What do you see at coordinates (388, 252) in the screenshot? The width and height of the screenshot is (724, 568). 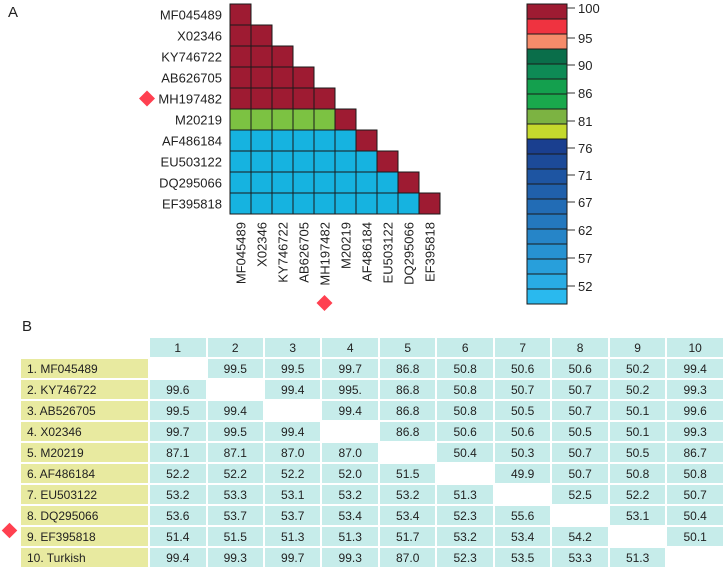 I see `heatmap-column-label: EU503122` at bounding box center [388, 252].